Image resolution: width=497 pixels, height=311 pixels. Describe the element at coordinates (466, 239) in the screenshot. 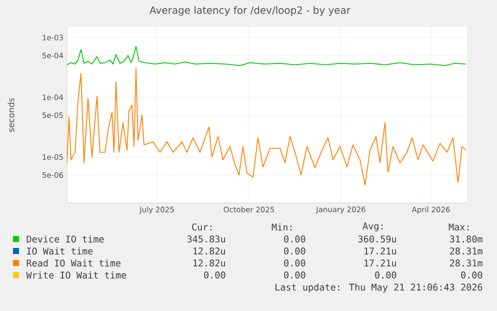

I see `text: 31.80m` at that location.